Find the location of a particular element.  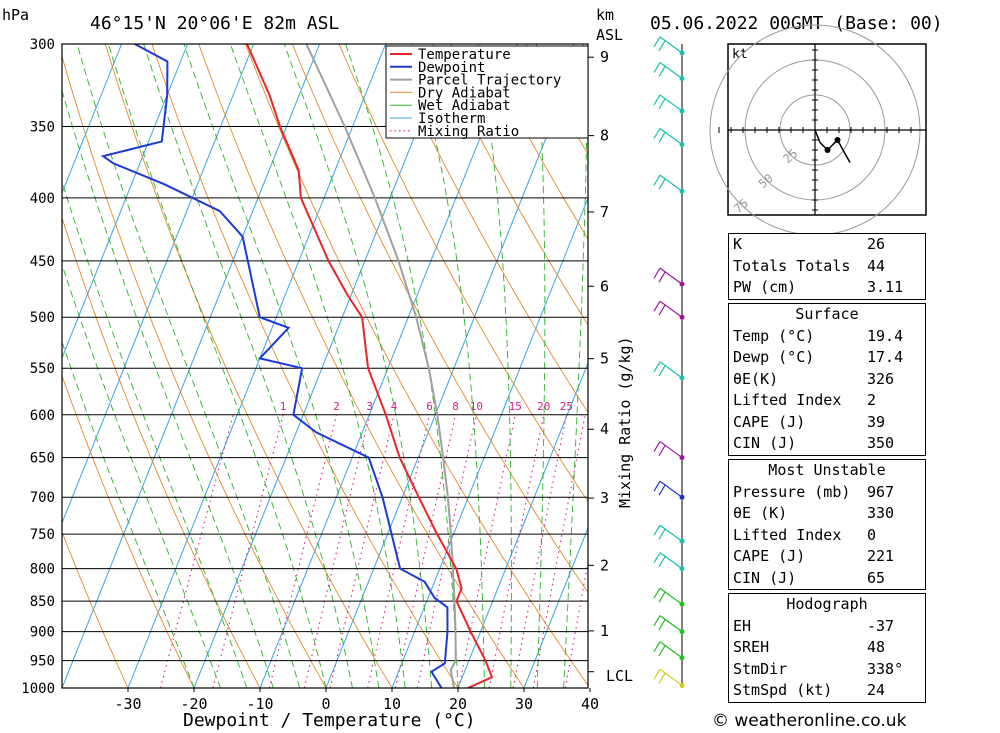

index-row: Lifted Index 0 is located at coordinates (805, 534).